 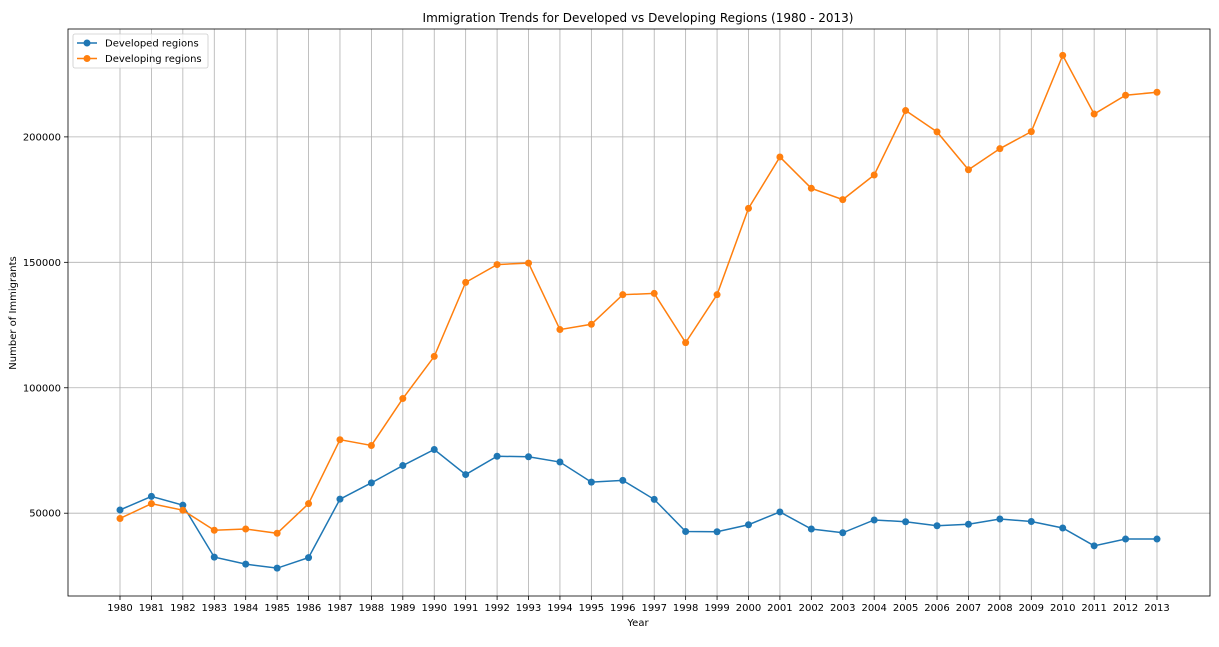 I want to click on x-axis-label: Year, so click(x=637, y=623).